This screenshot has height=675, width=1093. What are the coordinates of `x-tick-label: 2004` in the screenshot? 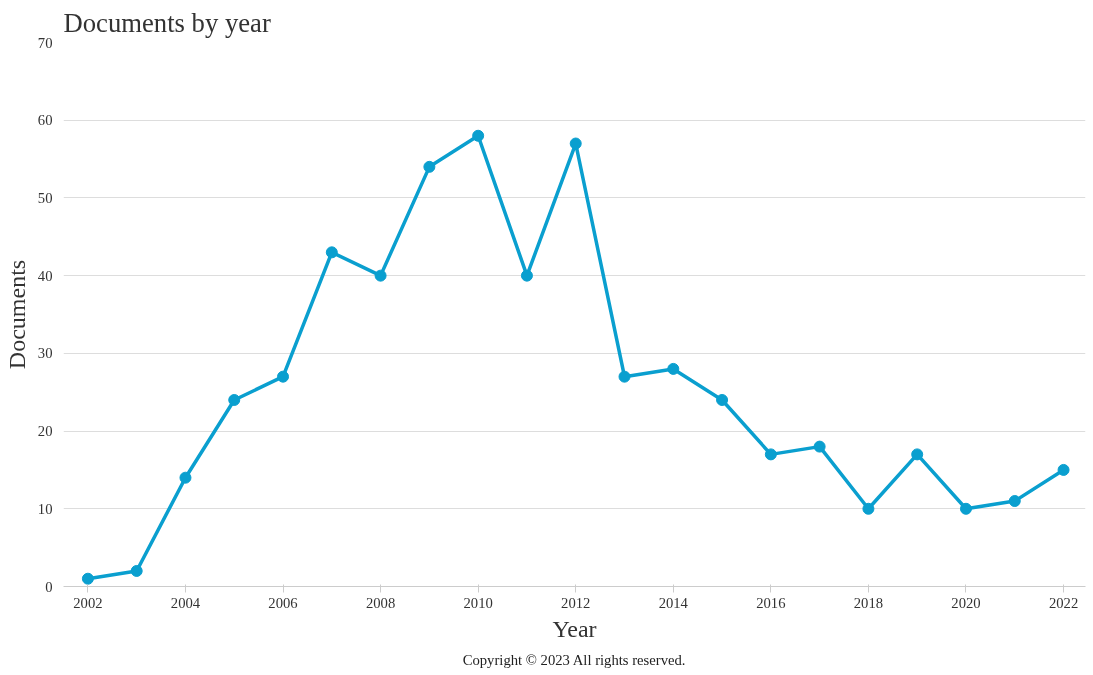 It's located at (185, 602).